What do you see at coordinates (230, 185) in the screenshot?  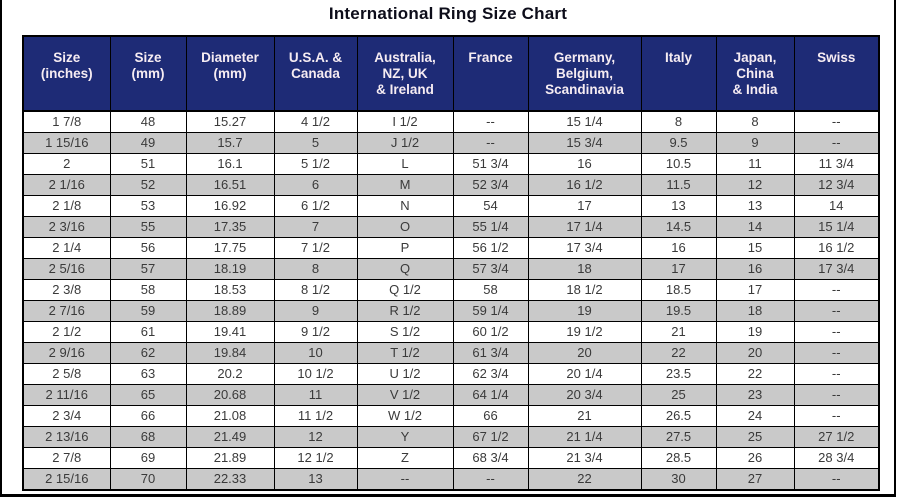 I see `table-cell: 16.51` at bounding box center [230, 185].